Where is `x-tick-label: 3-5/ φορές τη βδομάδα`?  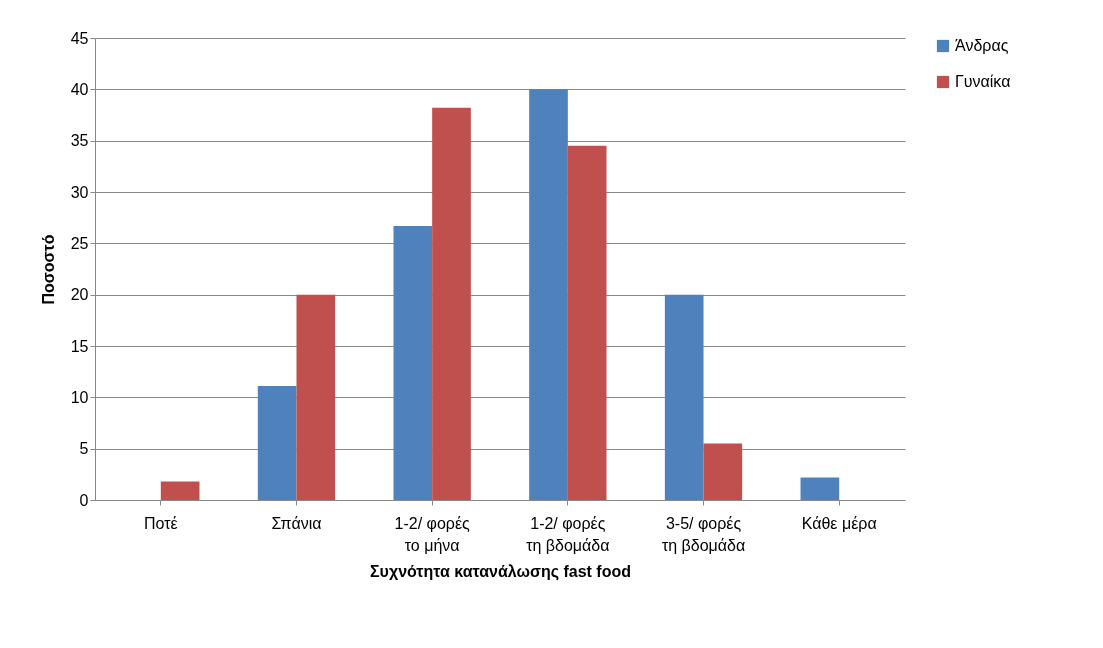
x-tick-label: 3-5/ φορές τη βδομάδα is located at coordinates (703, 534).